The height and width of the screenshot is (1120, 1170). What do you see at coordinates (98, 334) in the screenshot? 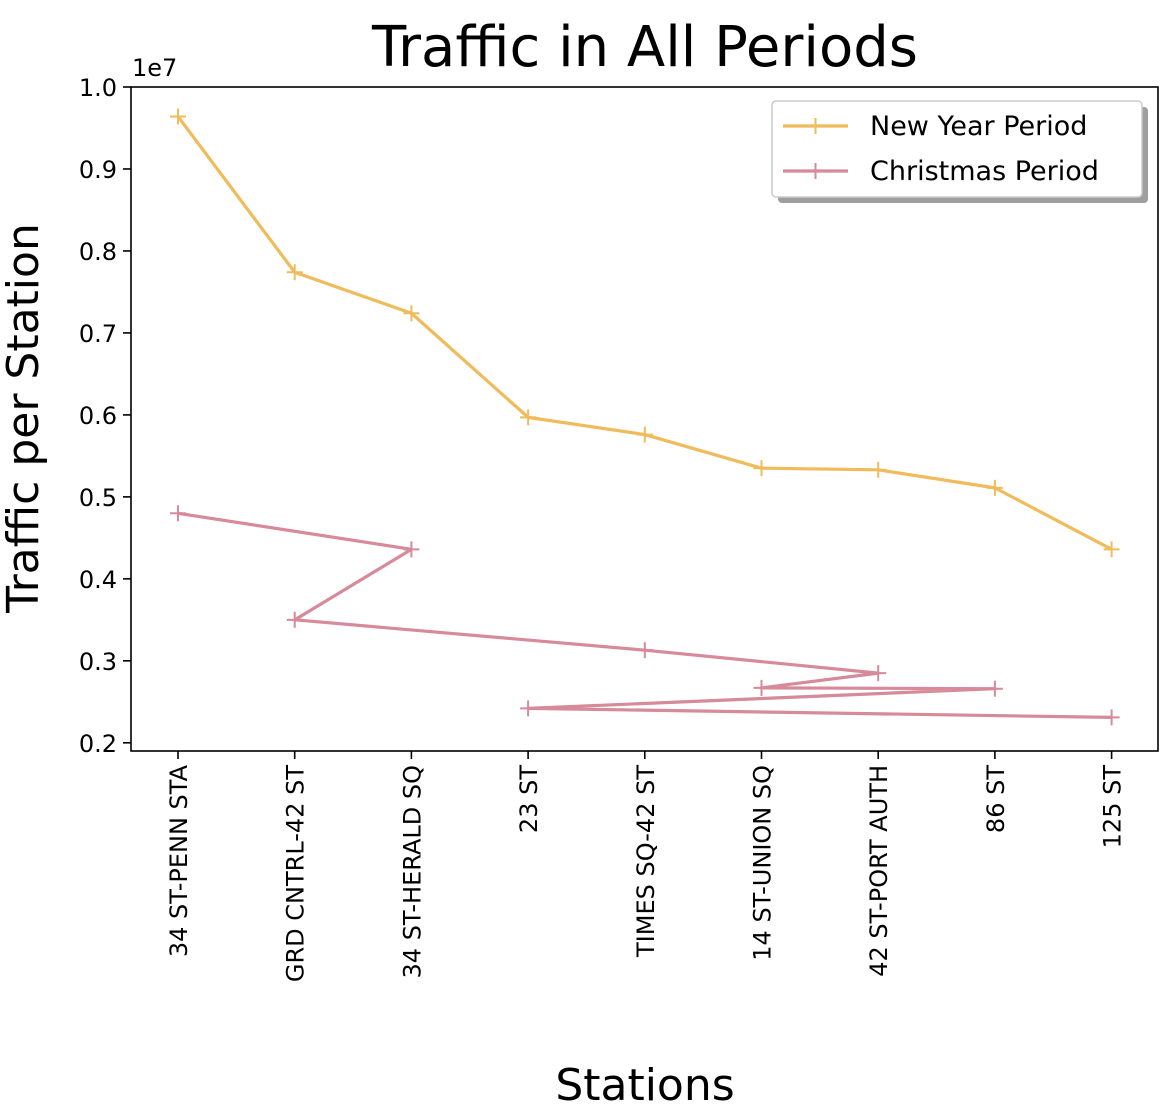
I see `y-tick-label: 0.7` at bounding box center [98, 334].